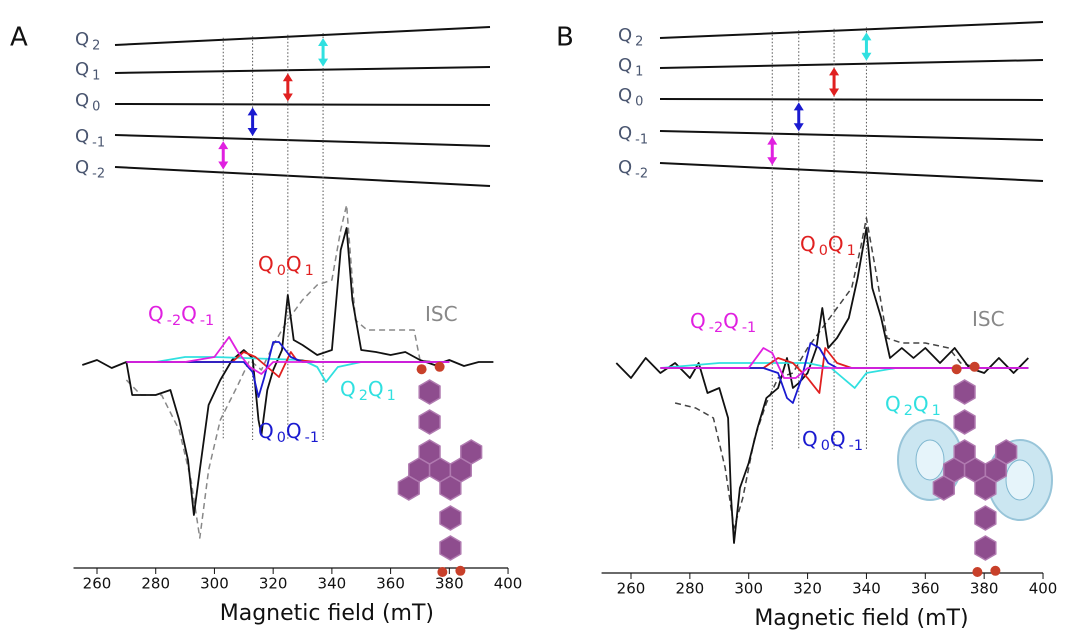 The width and height of the screenshot is (1078, 635). What do you see at coordinates (90, 169) in the screenshot?
I see `level-label: Q -2` at bounding box center [90, 169].